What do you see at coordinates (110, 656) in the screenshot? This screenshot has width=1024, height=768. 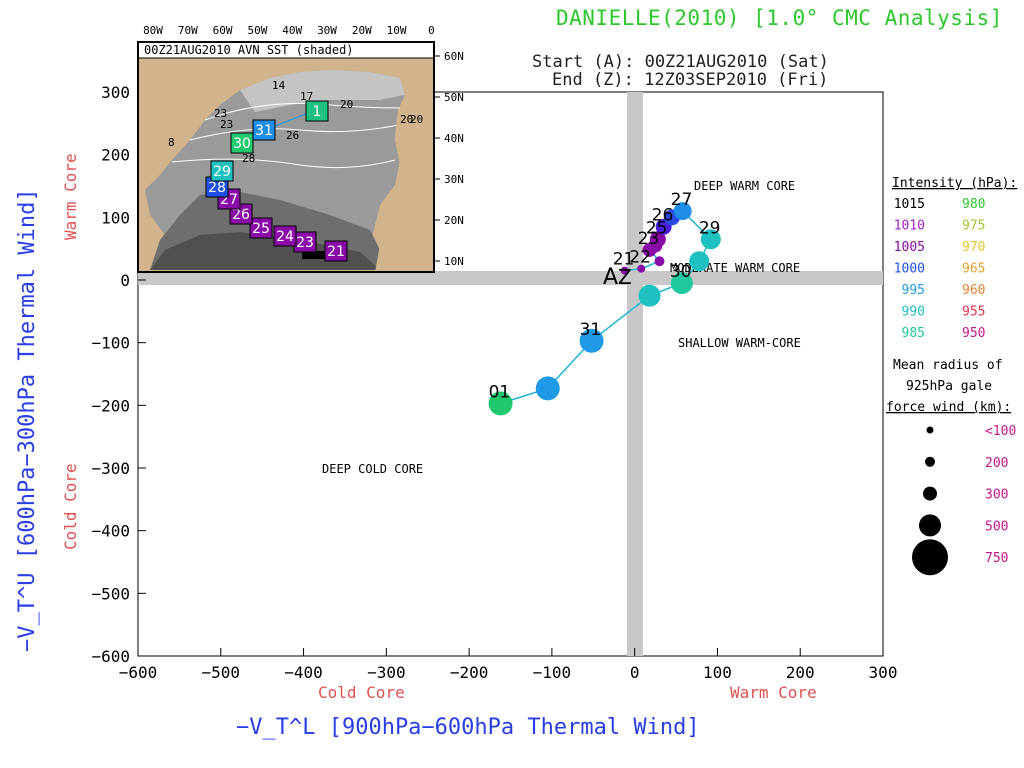 I see `y-tick-label: −600` at bounding box center [110, 656].